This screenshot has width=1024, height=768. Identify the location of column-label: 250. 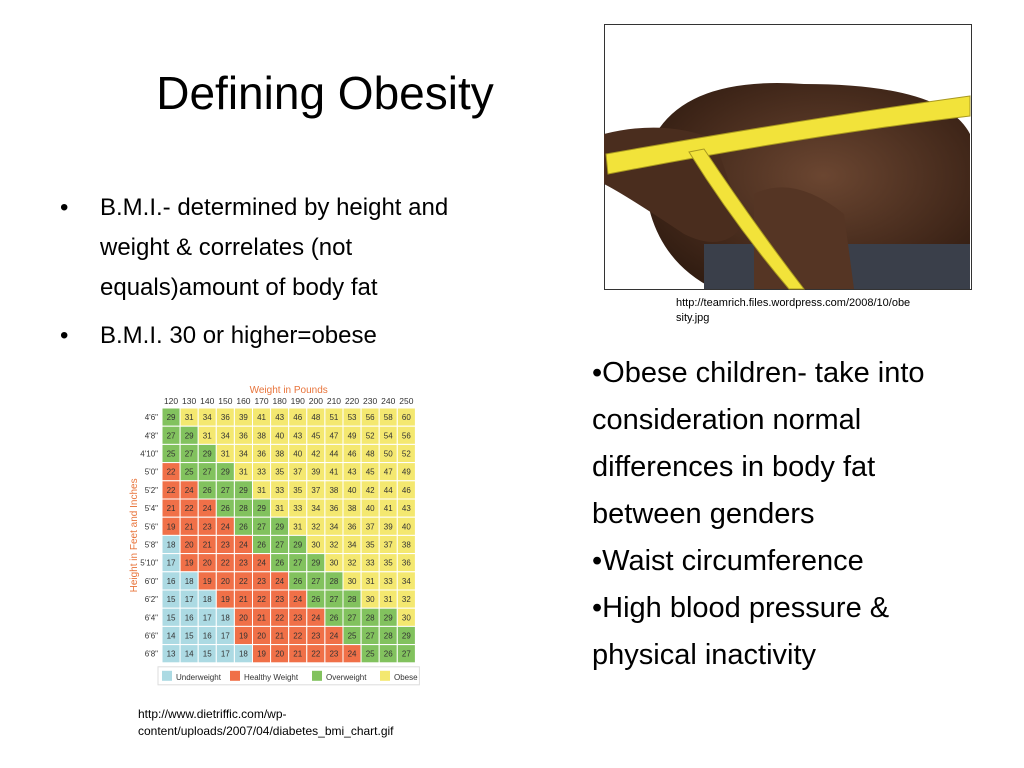
(406, 401).